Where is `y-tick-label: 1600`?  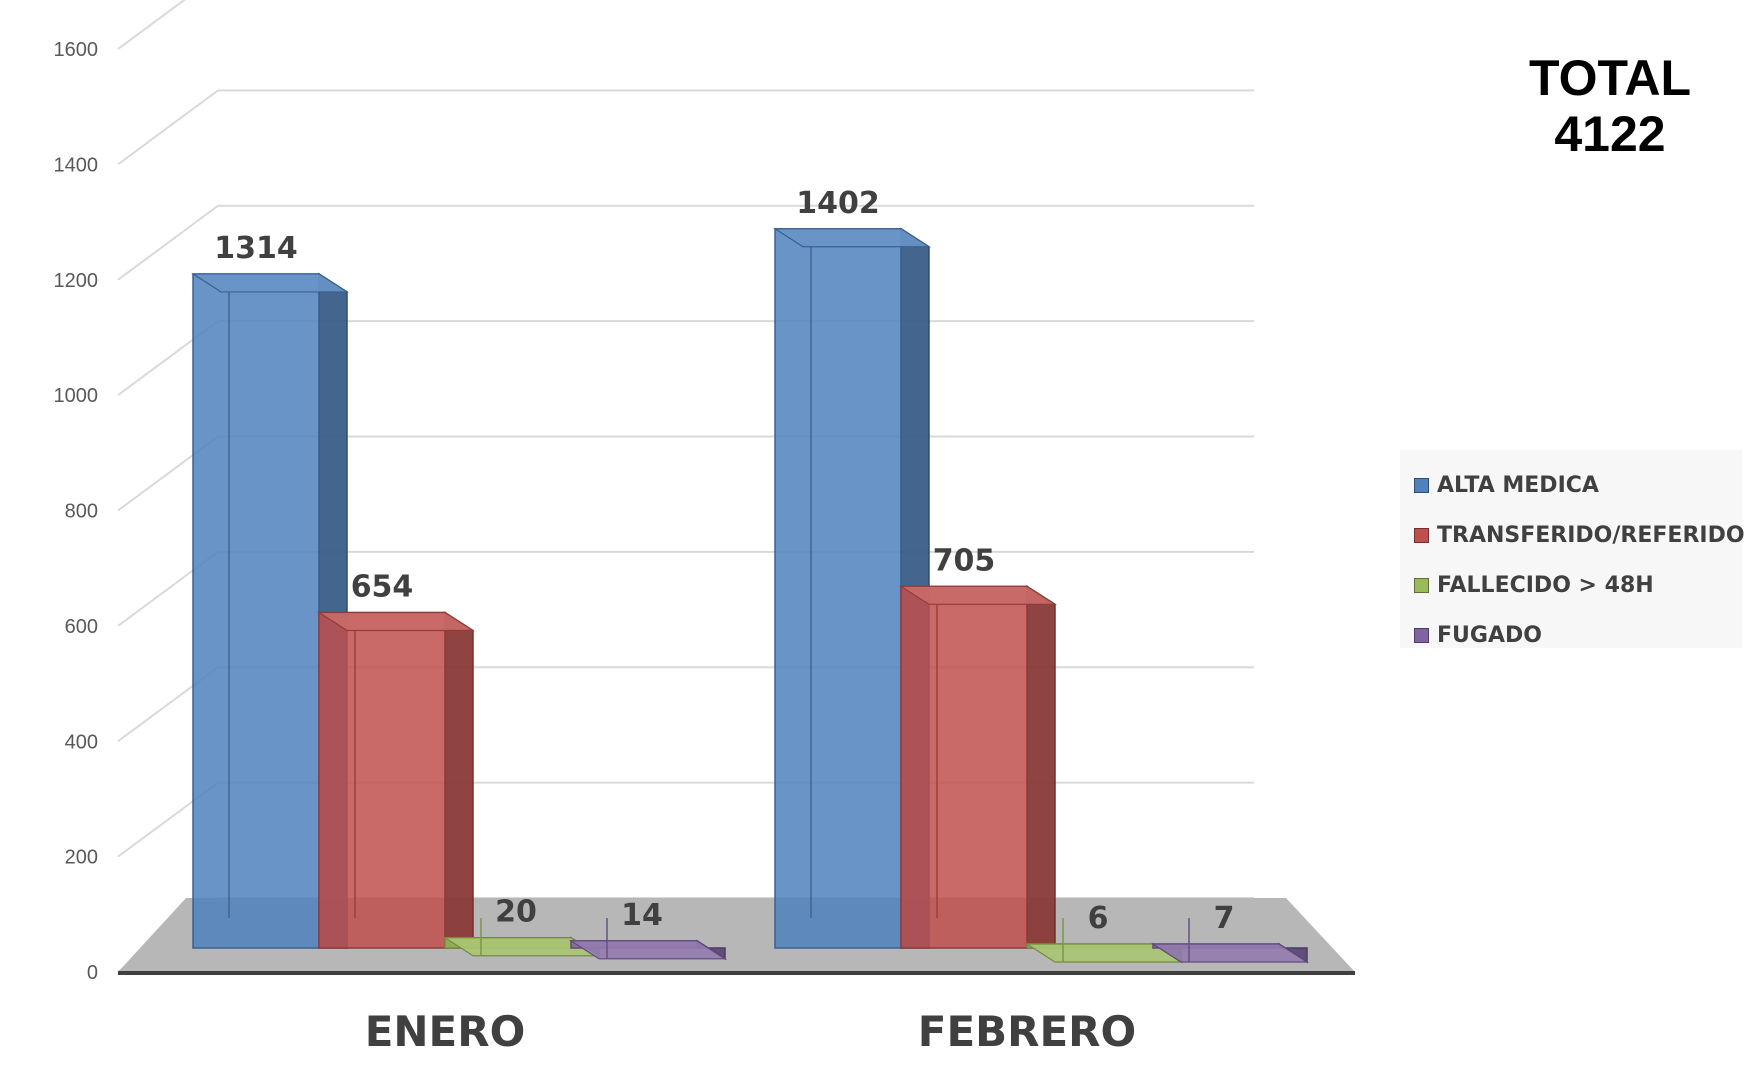
y-tick-label: 1600 is located at coordinates (76, 50).